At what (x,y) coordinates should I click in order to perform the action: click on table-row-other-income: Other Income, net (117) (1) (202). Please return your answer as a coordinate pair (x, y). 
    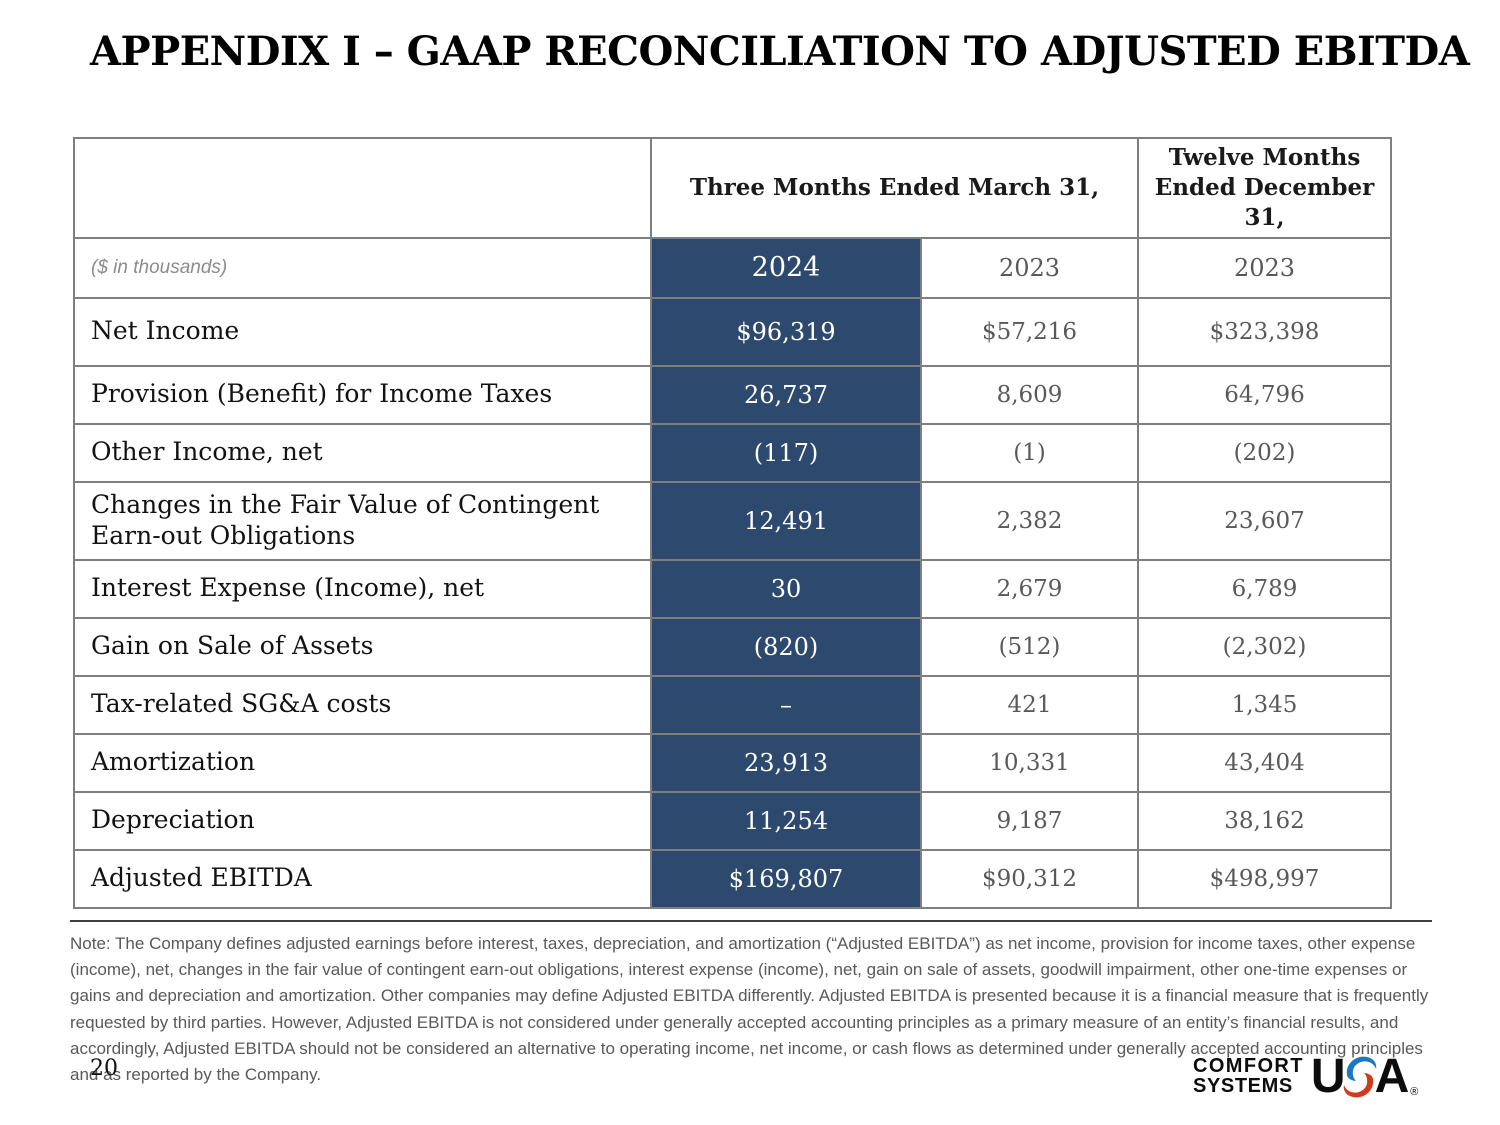
    Looking at the image, I should click on (732, 452).